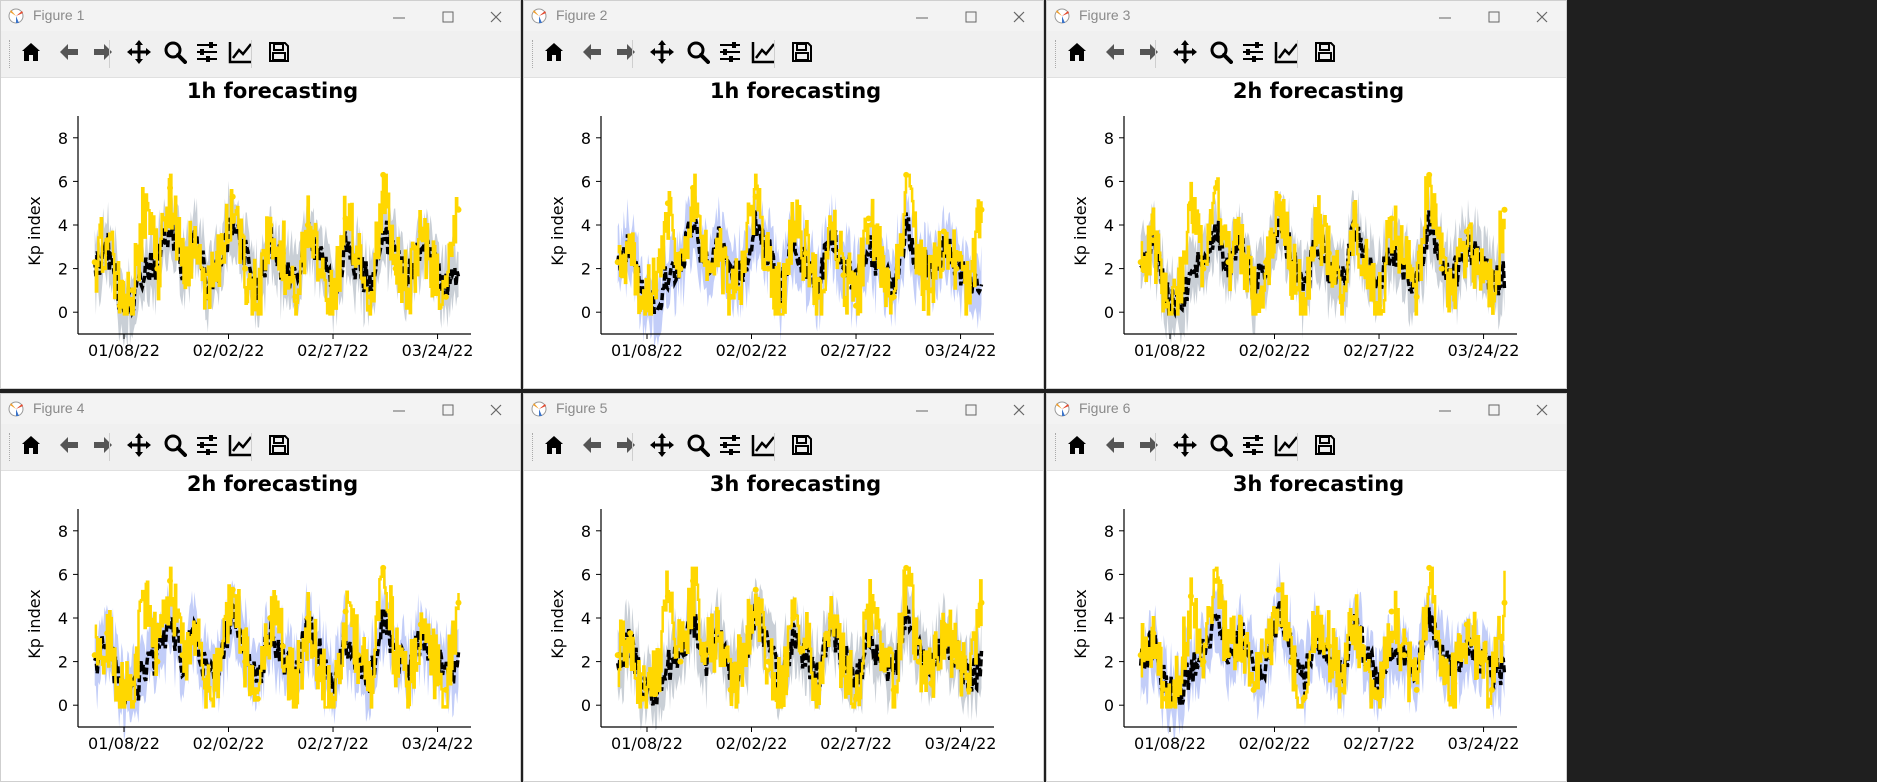 Image resolution: width=1877 pixels, height=782 pixels. Describe the element at coordinates (1306, 16) in the screenshot. I see `title-bar: Figure 3` at that location.